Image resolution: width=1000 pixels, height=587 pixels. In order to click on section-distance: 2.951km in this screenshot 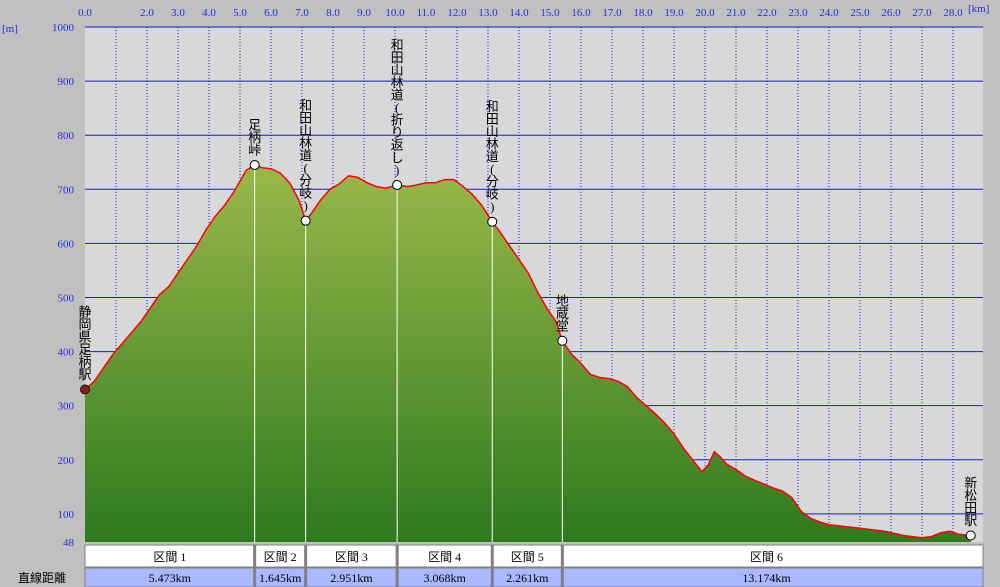, I will do `click(351, 578)`.